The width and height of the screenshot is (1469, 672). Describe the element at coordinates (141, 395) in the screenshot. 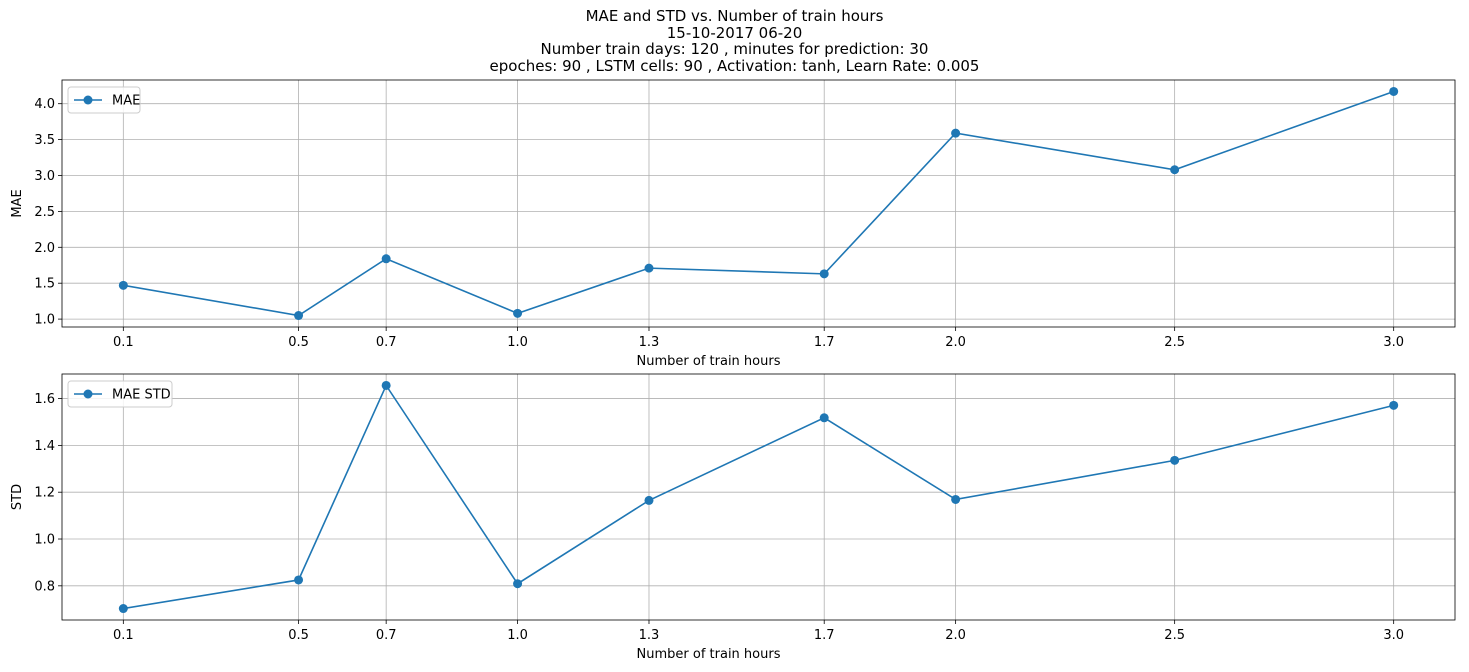

I see `legend-label: MAE STD` at that location.